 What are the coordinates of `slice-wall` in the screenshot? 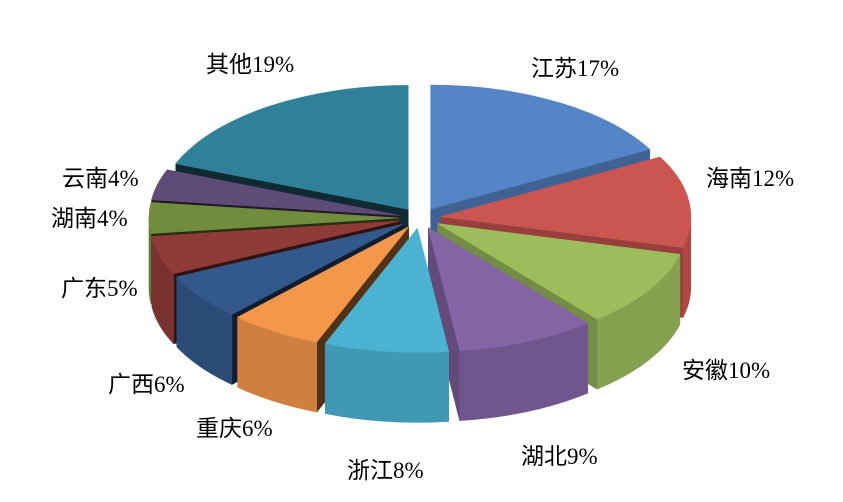 It's located at (387, 383).